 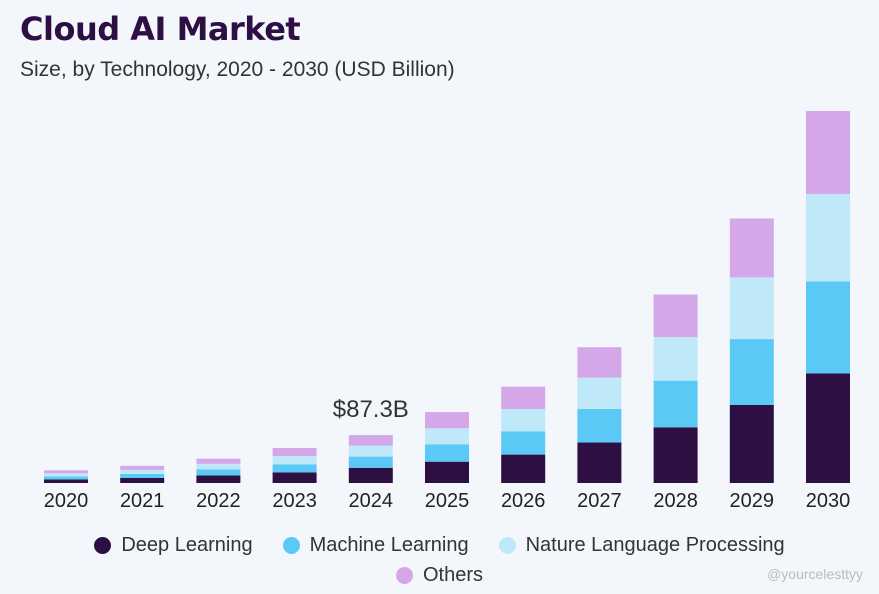 I want to click on bar-segment-machine-learning-2023, so click(x=294, y=468).